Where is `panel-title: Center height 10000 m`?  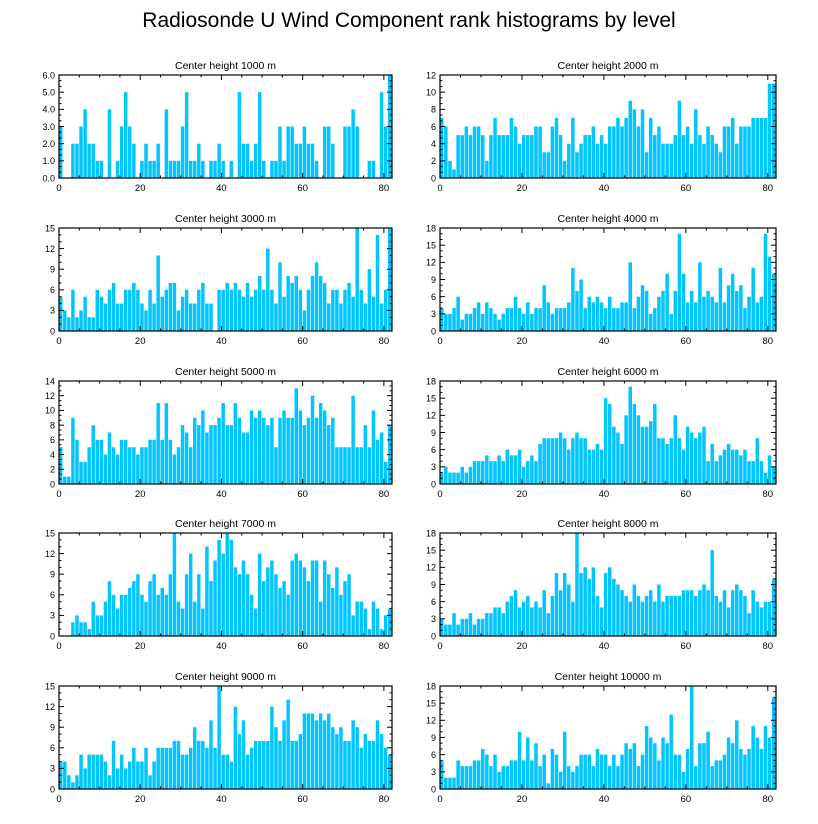 panel-title: Center height 10000 m is located at coordinates (608, 677).